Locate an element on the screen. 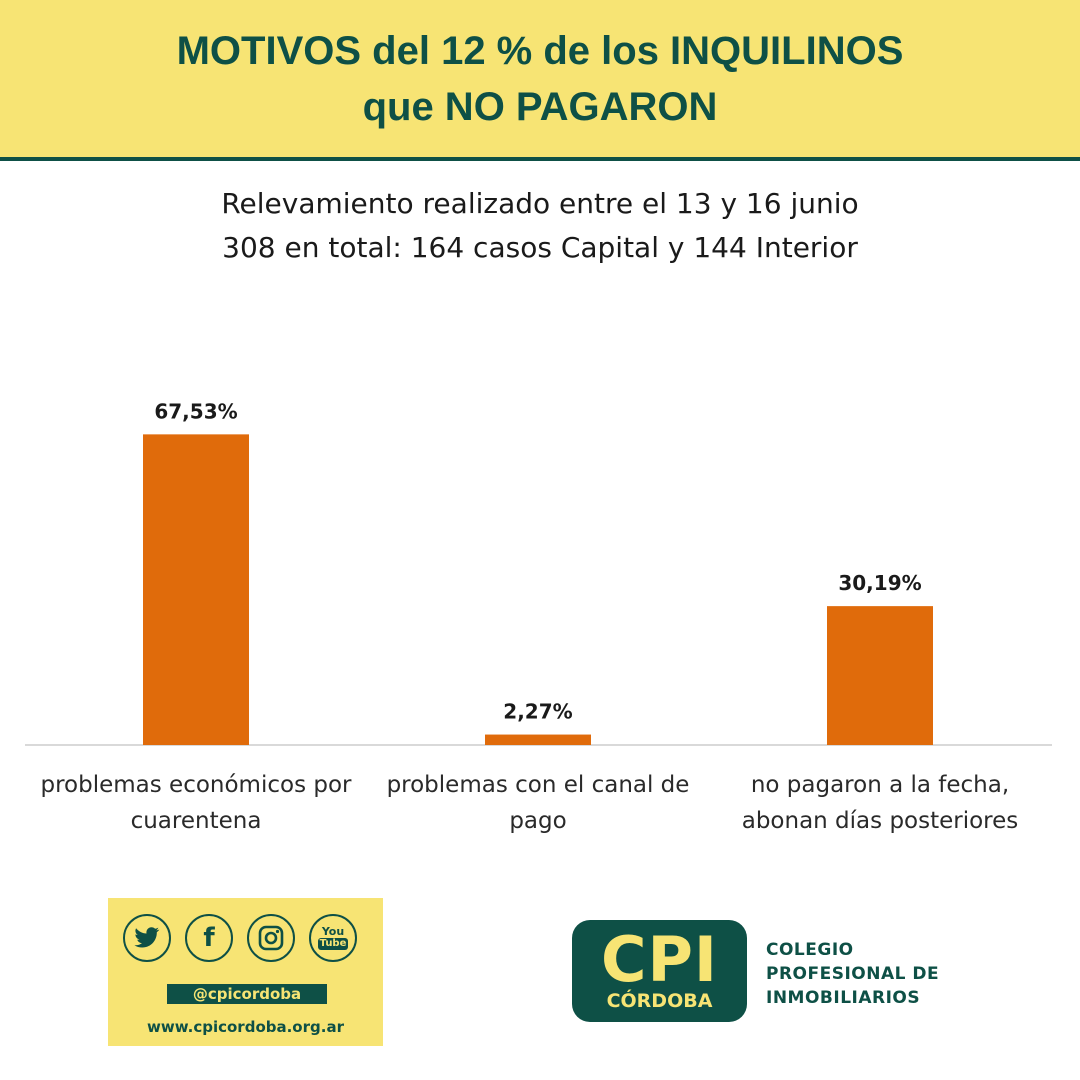  website-link: www.cpicordoba.org.ar is located at coordinates (245, 1027).